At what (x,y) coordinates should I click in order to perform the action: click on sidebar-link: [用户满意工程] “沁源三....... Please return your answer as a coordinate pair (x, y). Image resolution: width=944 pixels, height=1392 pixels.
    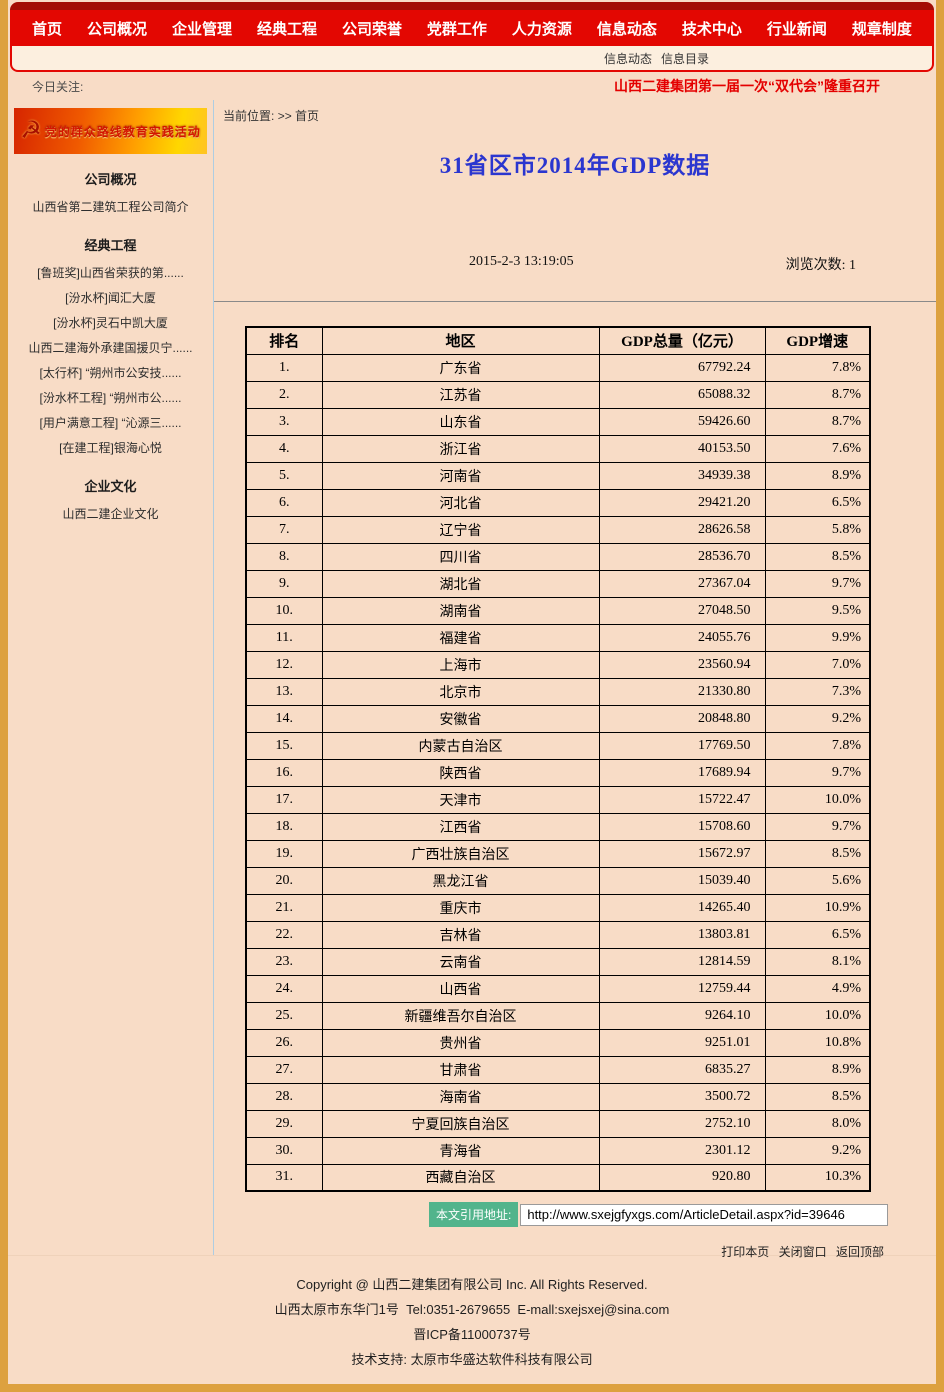
    Looking at the image, I should click on (110, 423).